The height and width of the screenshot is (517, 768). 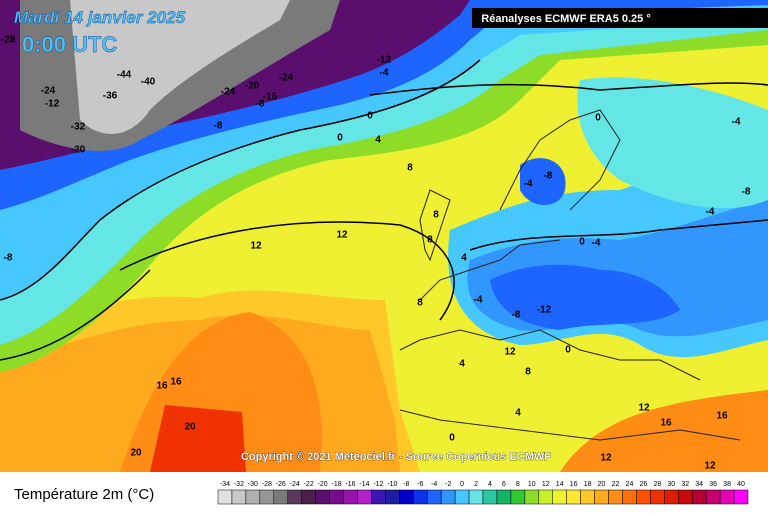 What do you see at coordinates (741, 484) in the screenshot?
I see `colorbar-tick-label: 40` at bounding box center [741, 484].